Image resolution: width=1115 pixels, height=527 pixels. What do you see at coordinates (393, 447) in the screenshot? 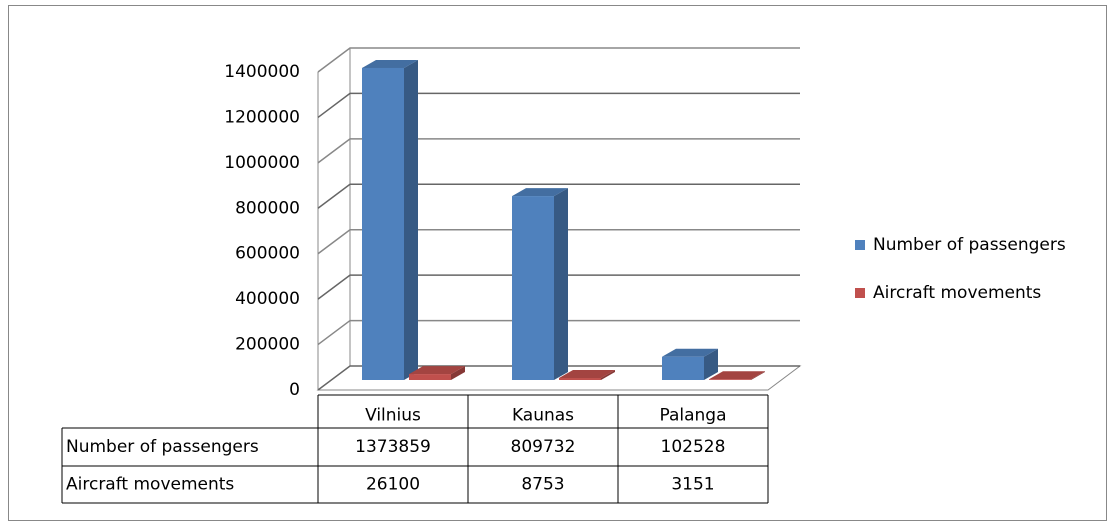
I see `table-cell: 1373859` at bounding box center [393, 447].